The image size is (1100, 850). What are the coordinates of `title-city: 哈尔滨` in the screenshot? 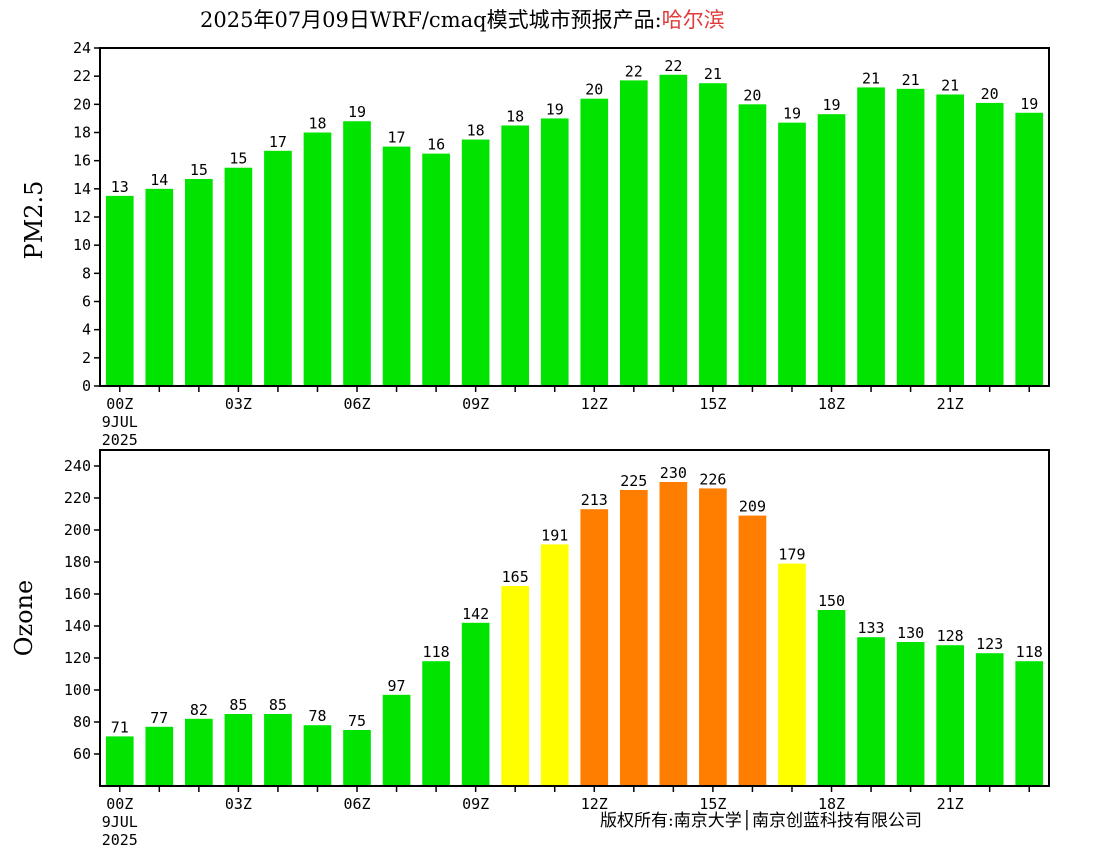 It's located at (693, 20).